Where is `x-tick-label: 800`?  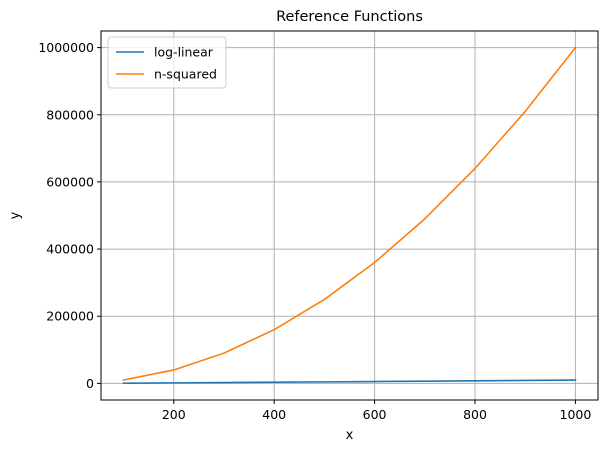 x-tick-label: 800 is located at coordinates (475, 414).